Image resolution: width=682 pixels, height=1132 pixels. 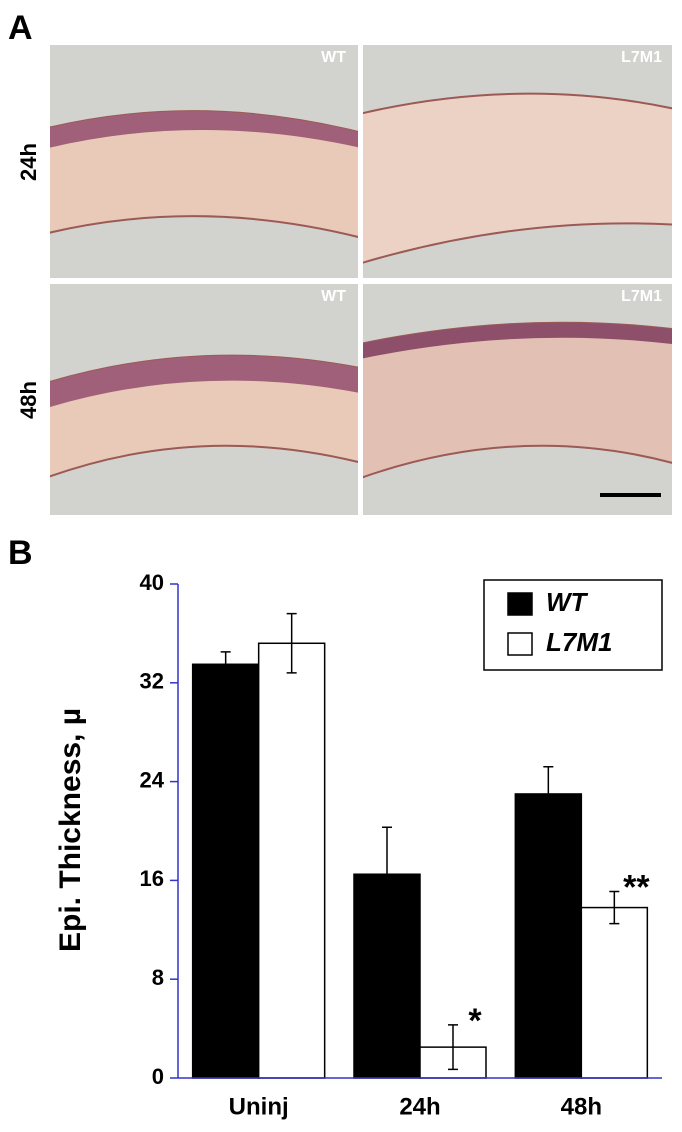 What do you see at coordinates (28, 162) in the screenshot?
I see `row-label: 24h` at bounding box center [28, 162].